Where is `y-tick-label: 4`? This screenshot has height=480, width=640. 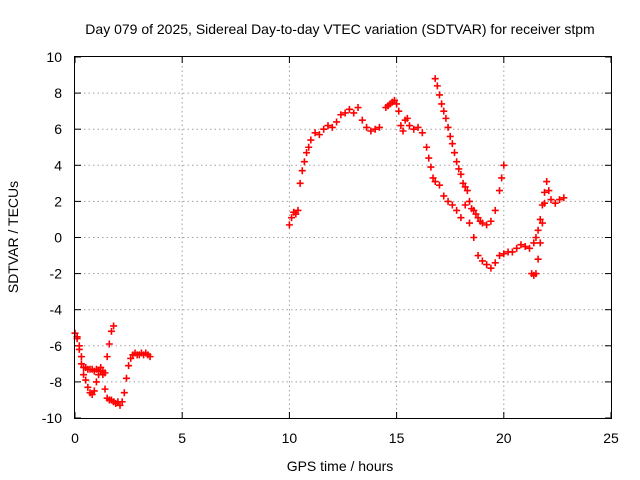
y-tick-label: 4 is located at coordinates (58, 165).